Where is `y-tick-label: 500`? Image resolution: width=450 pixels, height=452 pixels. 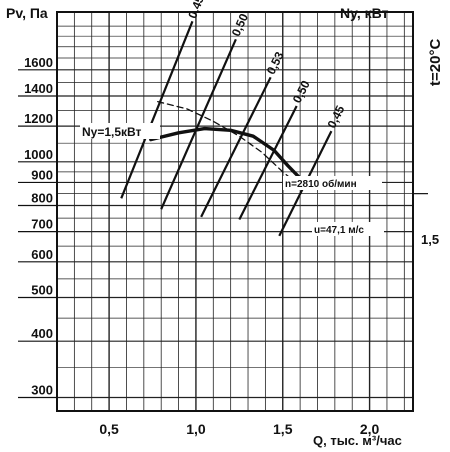 y-tick-label: 500 is located at coordinates (42, 290).